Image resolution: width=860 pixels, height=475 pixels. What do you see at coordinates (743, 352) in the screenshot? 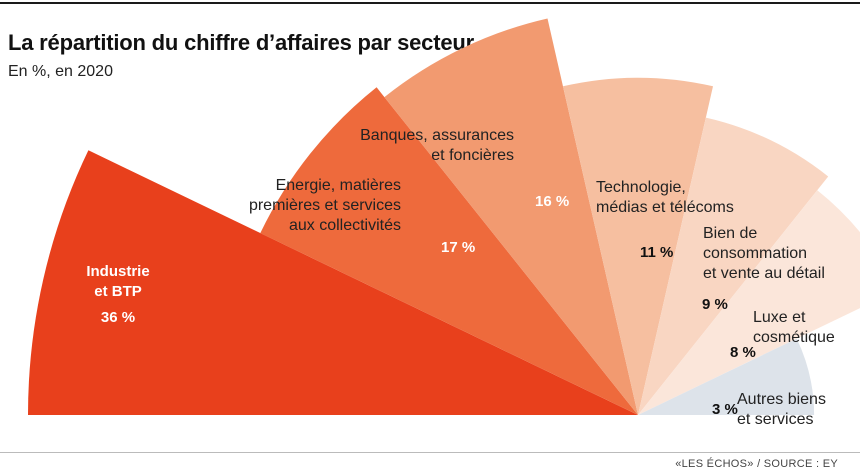
I see `value-label-5: 8 %` at bounding box center [743, 352].